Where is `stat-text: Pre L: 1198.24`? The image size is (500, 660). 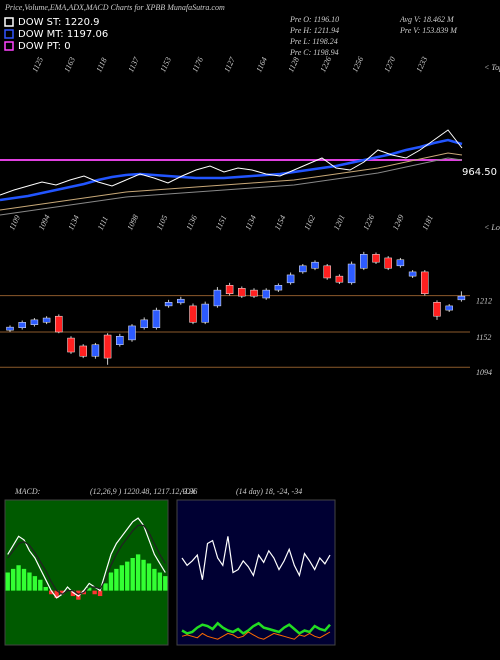
stat-text: Pre L: 1198.24 is located at coordinates (313, 41).